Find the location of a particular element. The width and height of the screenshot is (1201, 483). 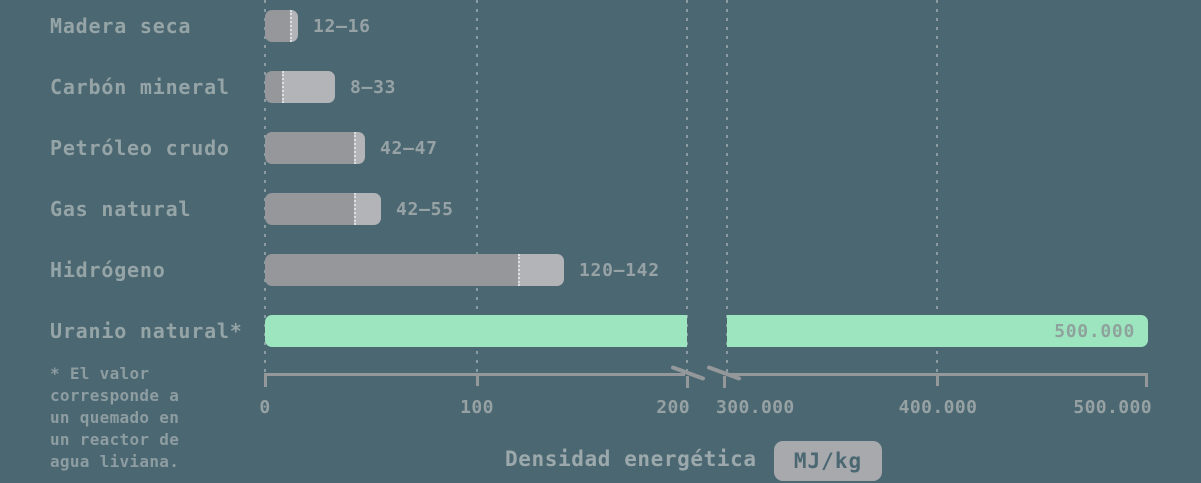

bar-row-gas-natural: Gas natural 42–55 is located at coordinates (600, 209).